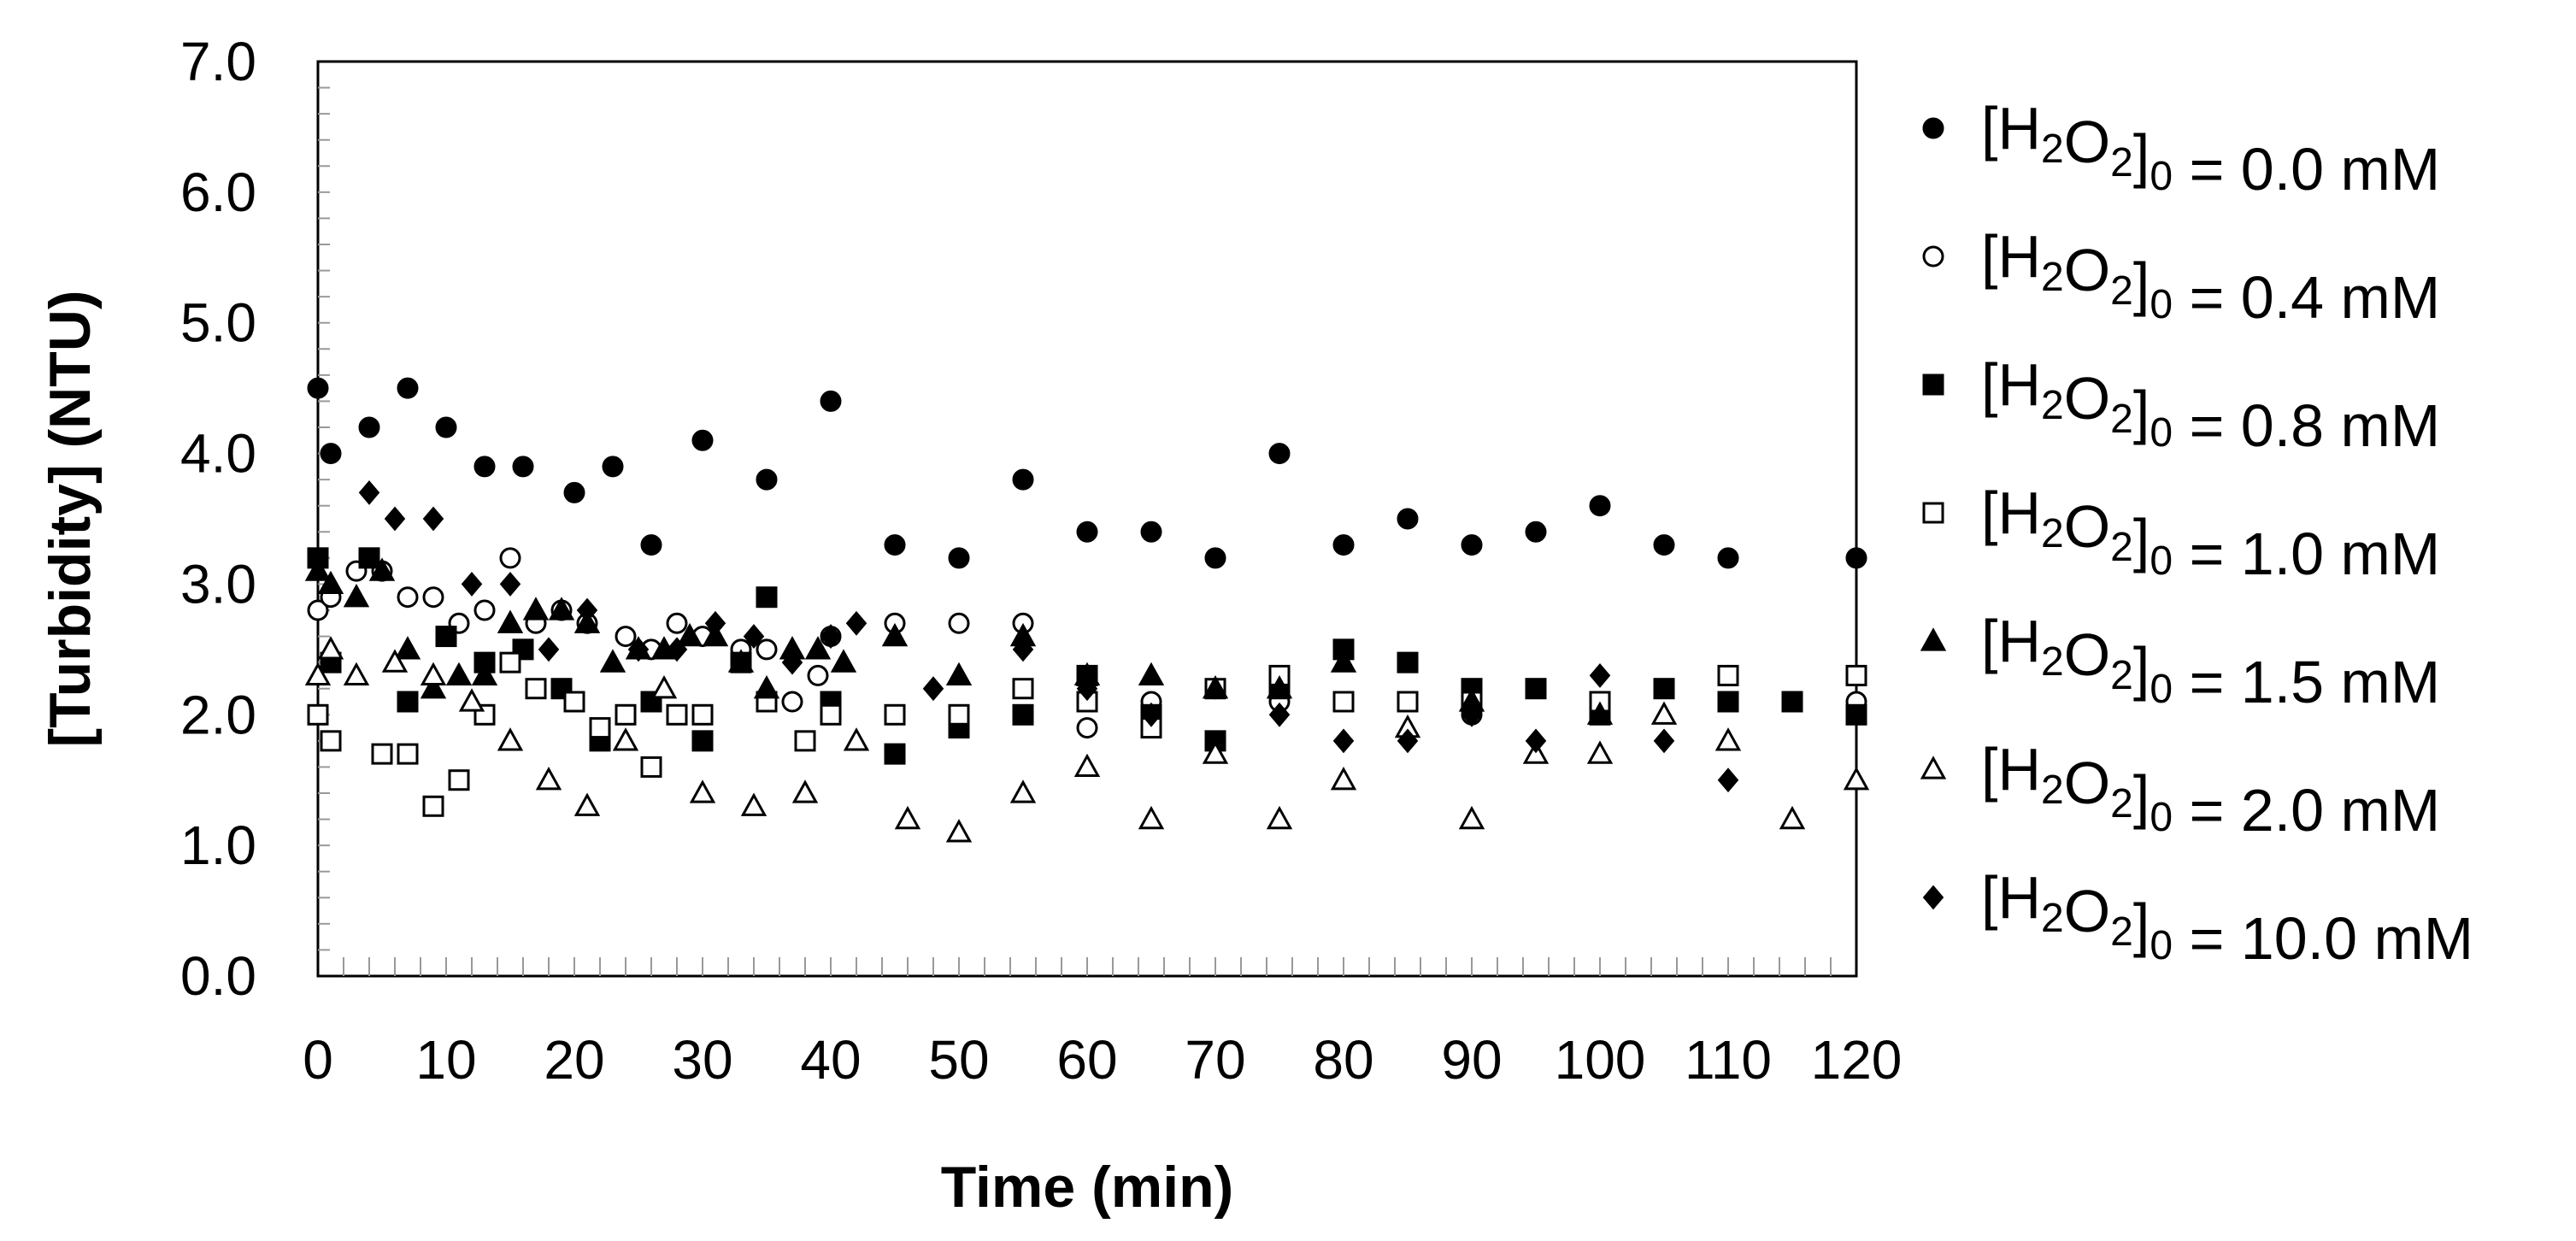  I want to click on x-axis-minor-ticks, so click(1087, 966).